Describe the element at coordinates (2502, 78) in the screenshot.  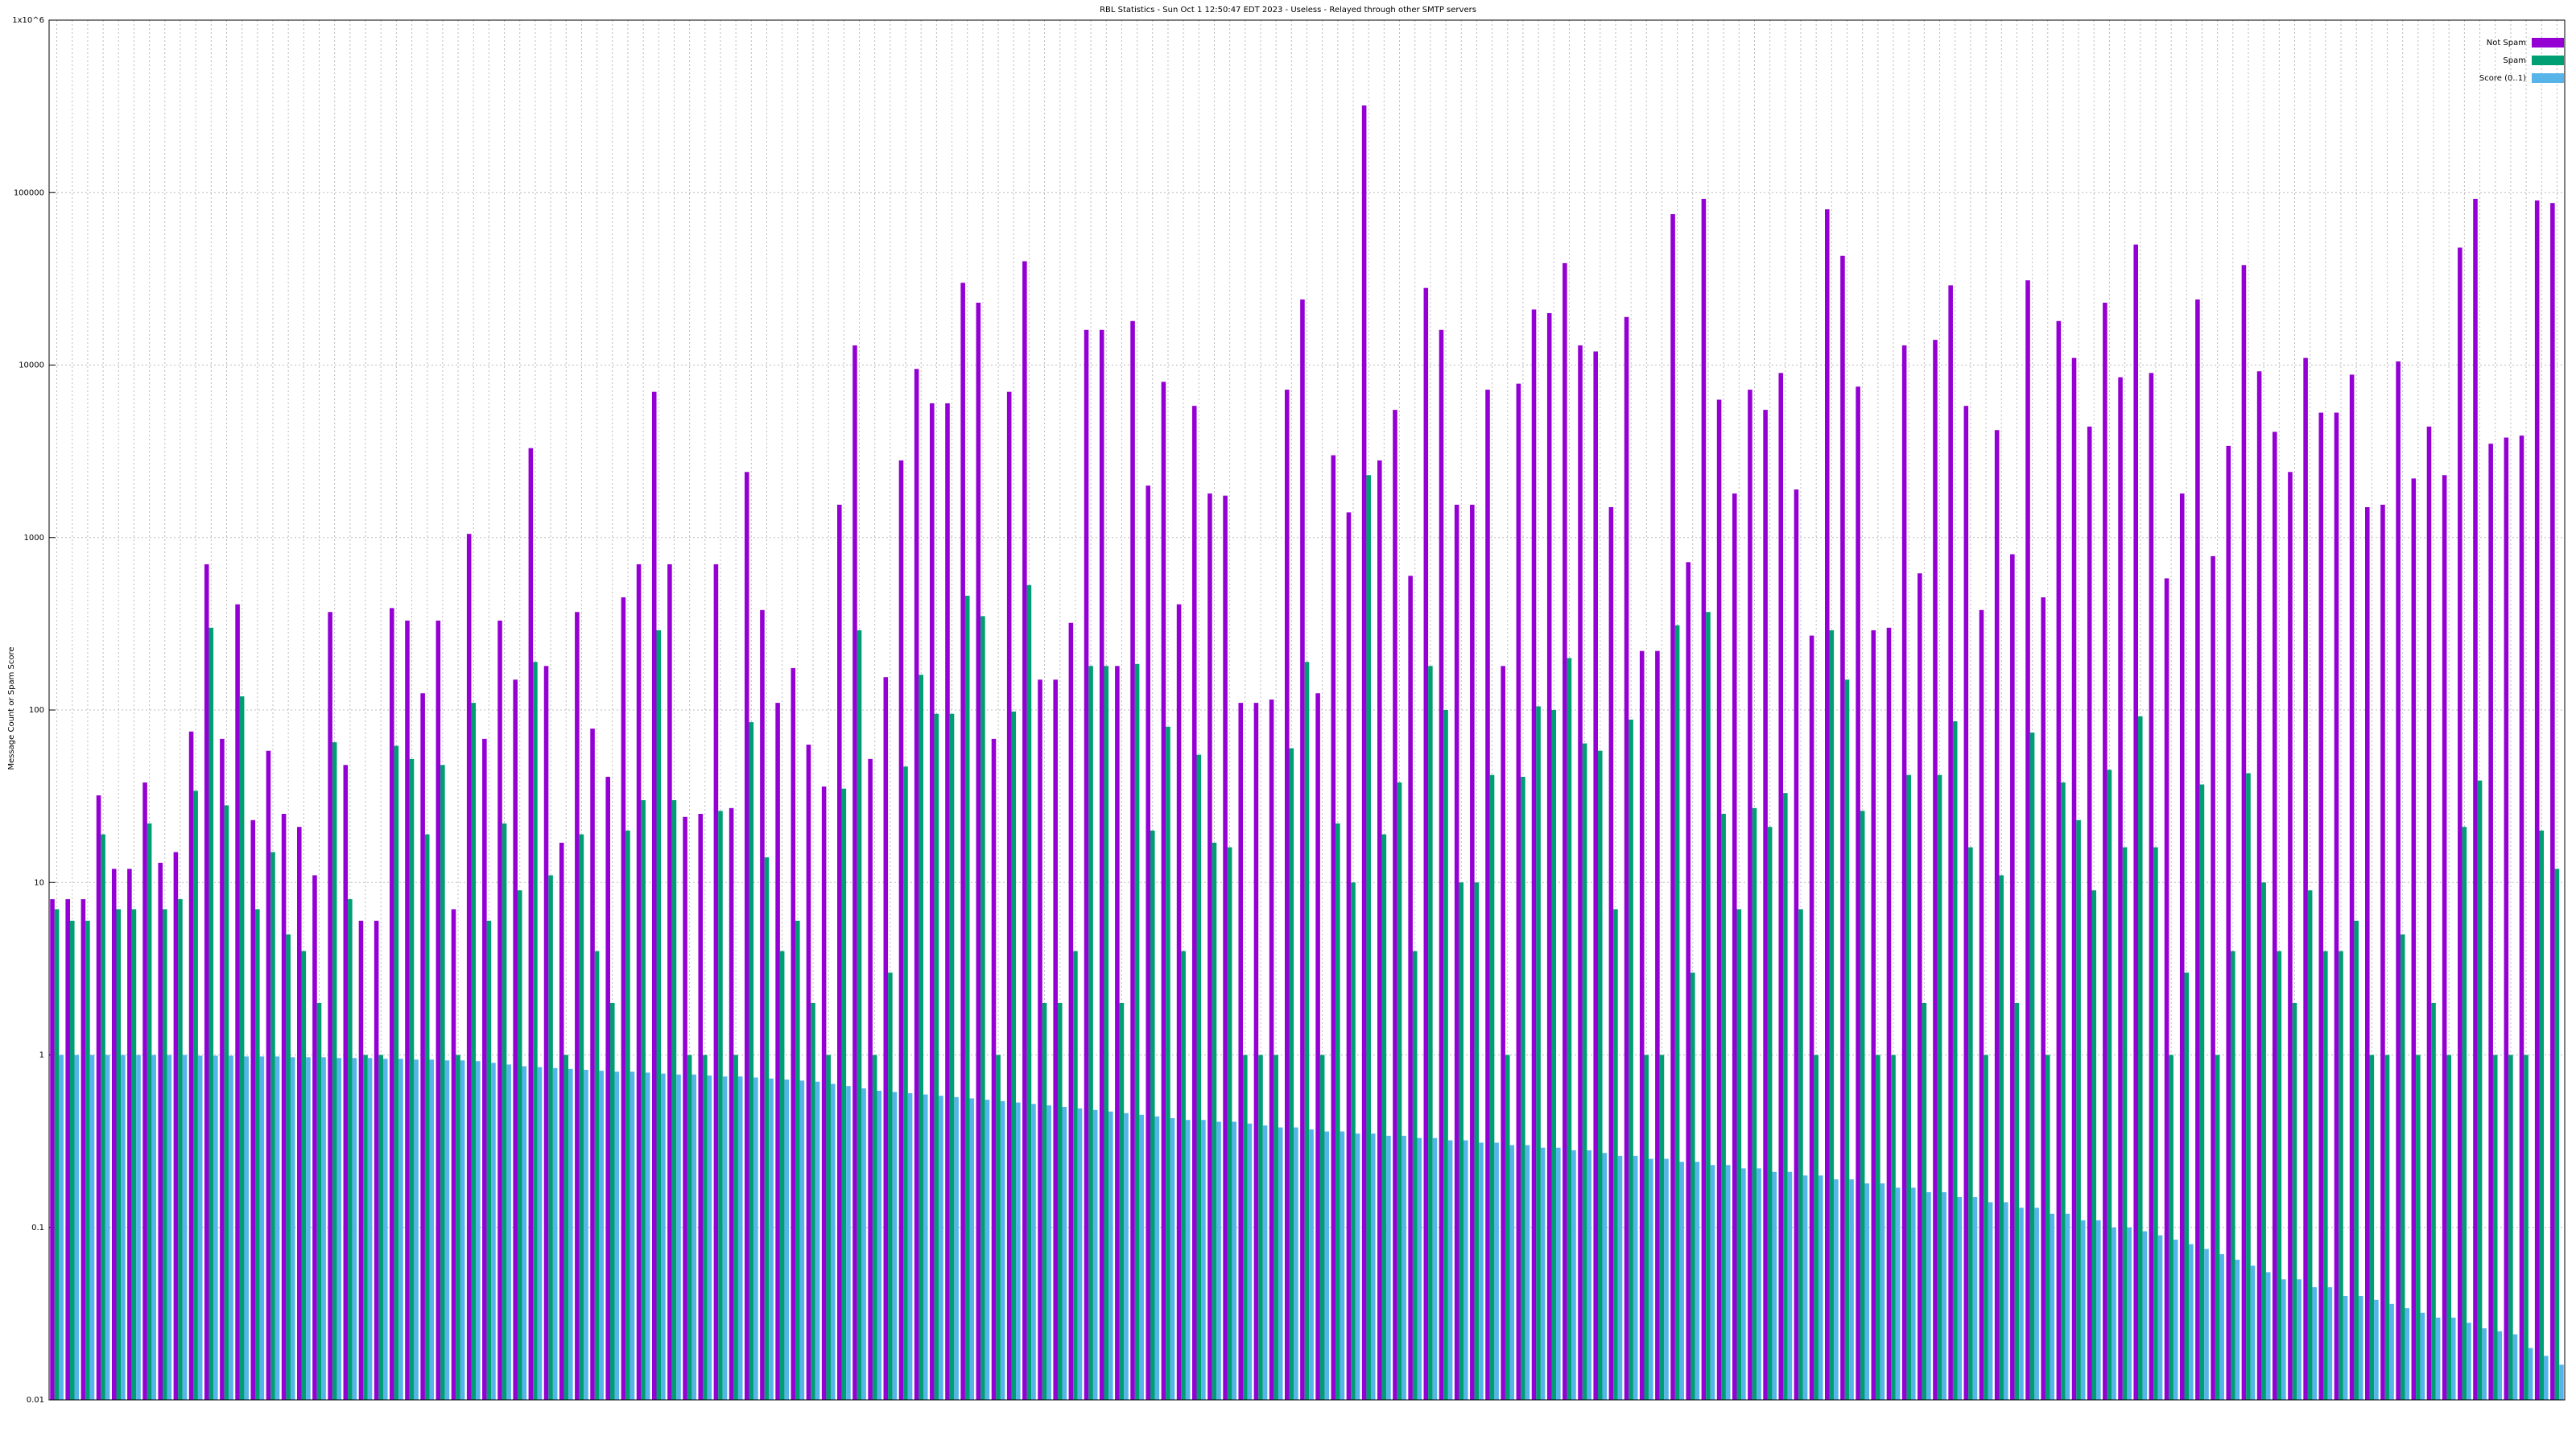
I see `legend-label: Score (0..1)` at that location.